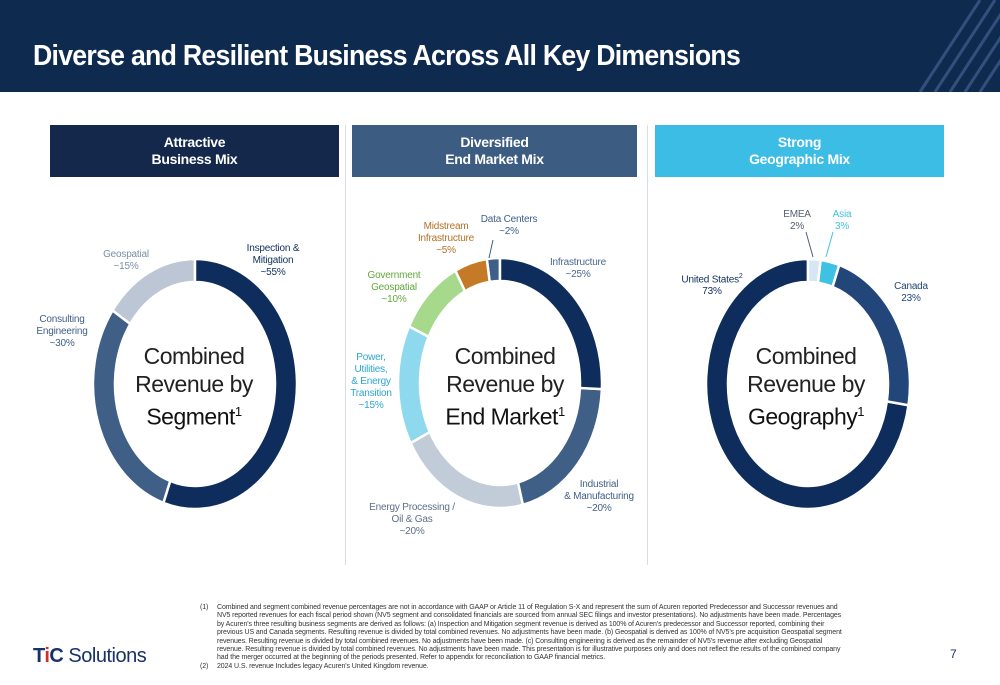 Image resolution: width=1000 pixels, height=685 pixels. I want to click on panel-header-end-market-mix: Diversified End Market Mix, so click(494, 151).